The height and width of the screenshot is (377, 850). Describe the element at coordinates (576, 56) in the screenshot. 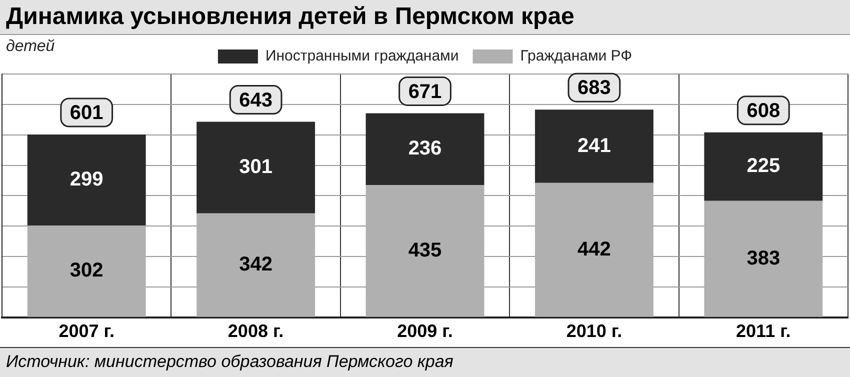

I see `legend-label: Гражданами РФ` at that location.